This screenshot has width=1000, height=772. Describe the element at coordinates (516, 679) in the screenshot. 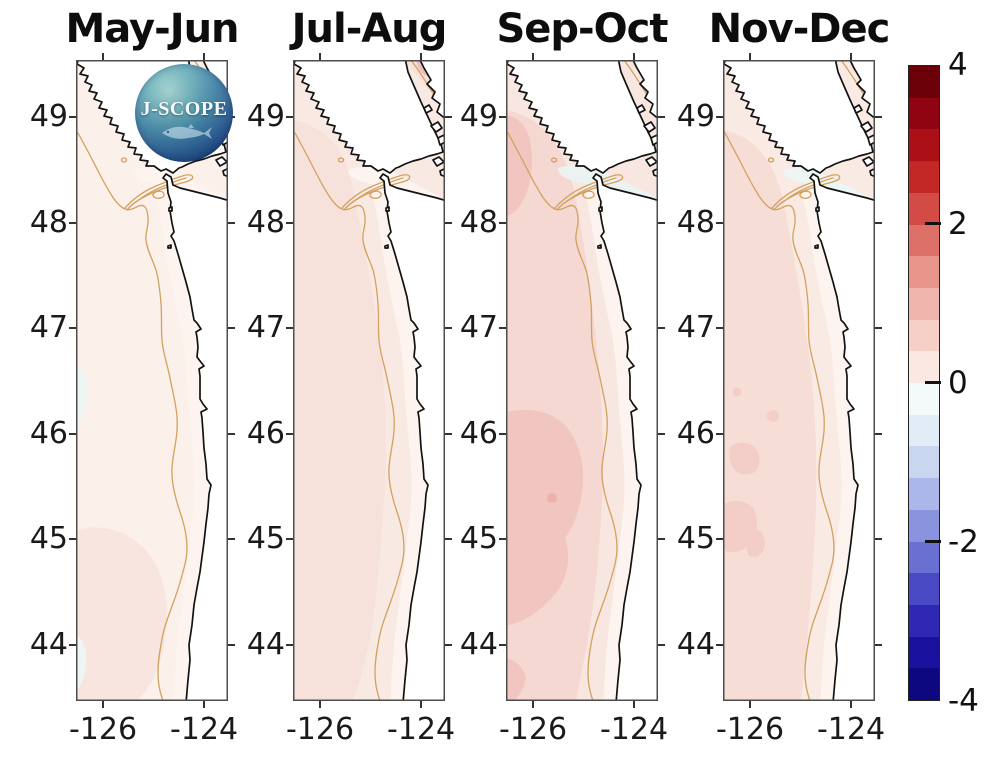

I see `warm-patch-sw` at that location.